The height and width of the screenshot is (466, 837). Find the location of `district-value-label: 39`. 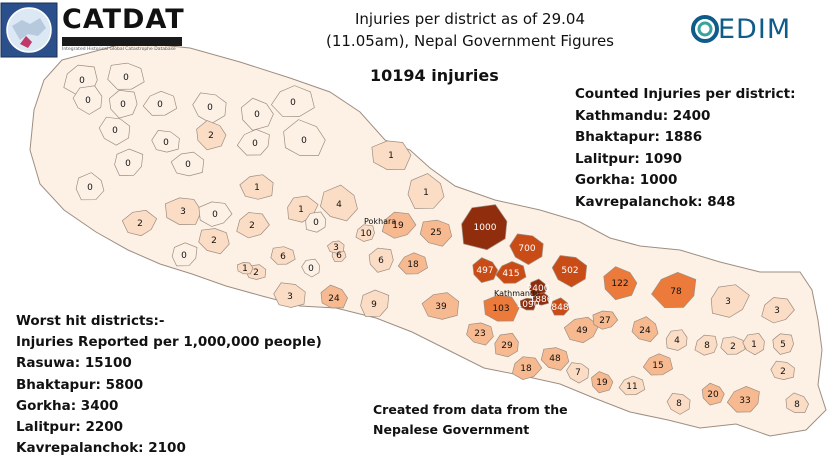

district-value-label: 39 is located at coordinates (441, 307).